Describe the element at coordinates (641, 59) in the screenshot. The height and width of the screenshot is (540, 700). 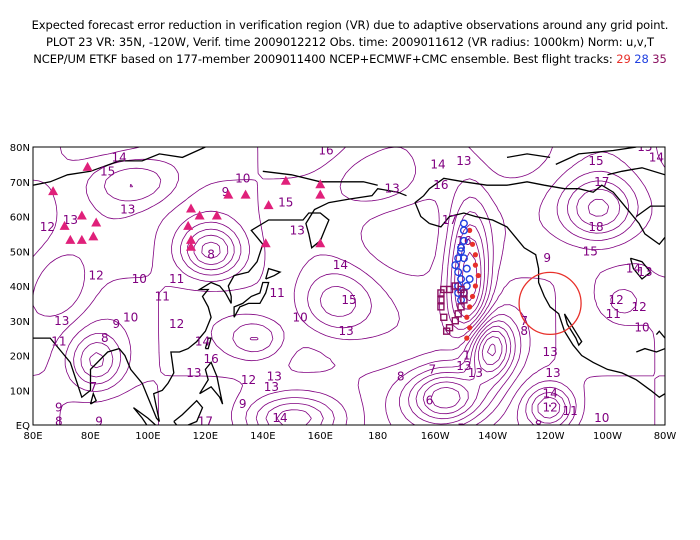
I see `track-28-label: 28` at that location.